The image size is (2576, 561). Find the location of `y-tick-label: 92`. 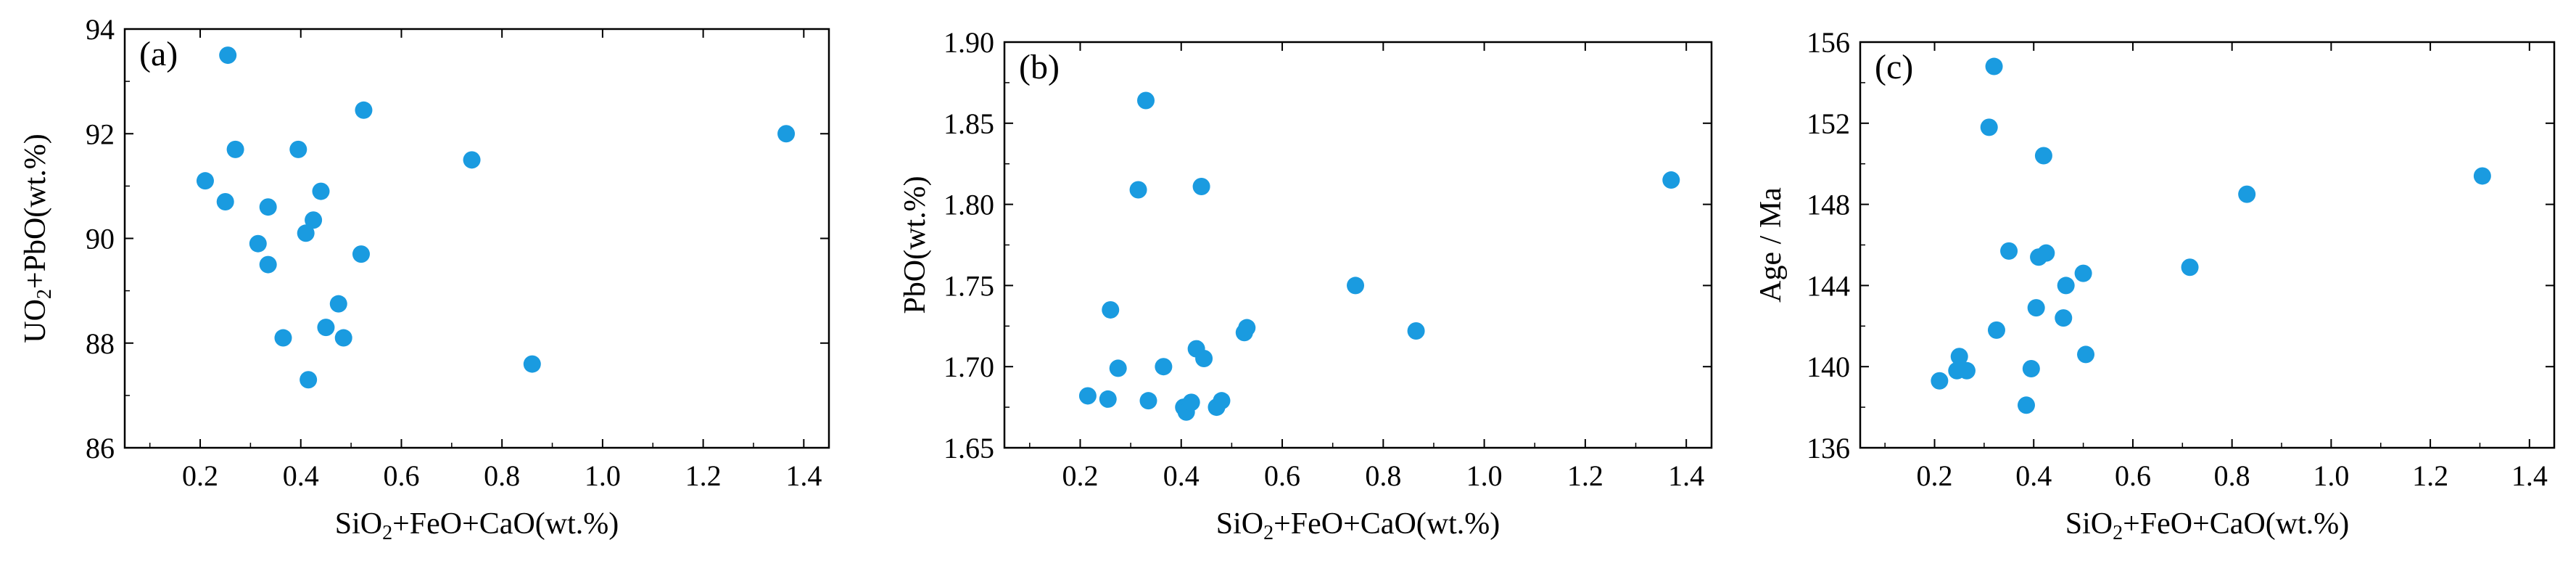

y-tick-label: 92 is located at coordinates (100, 134).